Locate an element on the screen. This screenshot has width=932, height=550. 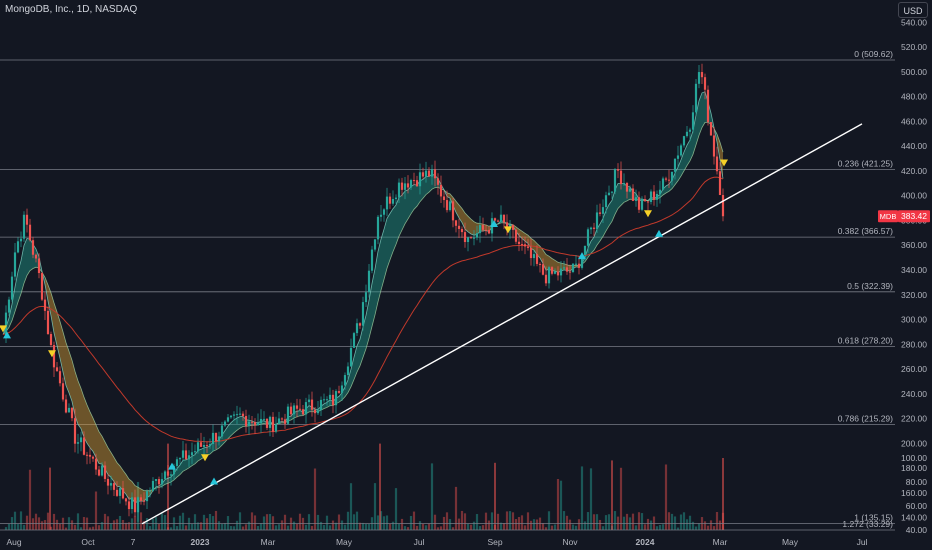
time-axis: Aug Oct 7 2023 Mar May Jul Sep Nov 2024 Mar May Jul is located at coordinates (436, 542).